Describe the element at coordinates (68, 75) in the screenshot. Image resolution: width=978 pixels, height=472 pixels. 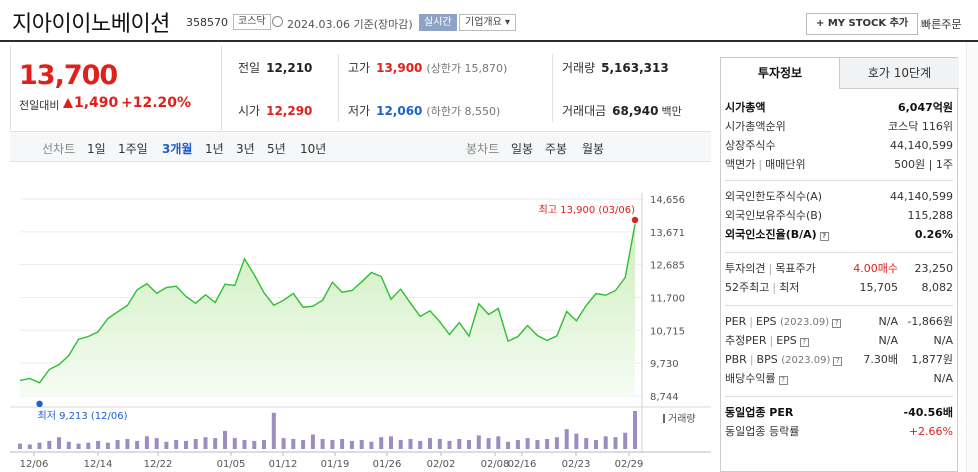
I see `current-price: 13,700` at that location.